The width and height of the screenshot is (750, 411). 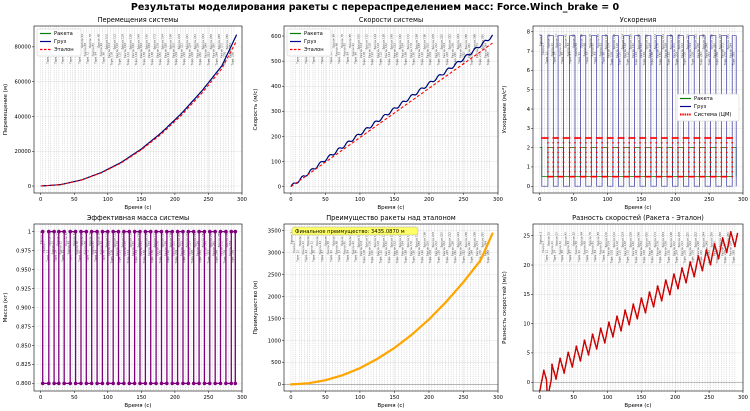 What do you see at coordinates (636, 257) in the screenshot?
I see `event-label: Торм. 144` at bounding box center [636, 257].